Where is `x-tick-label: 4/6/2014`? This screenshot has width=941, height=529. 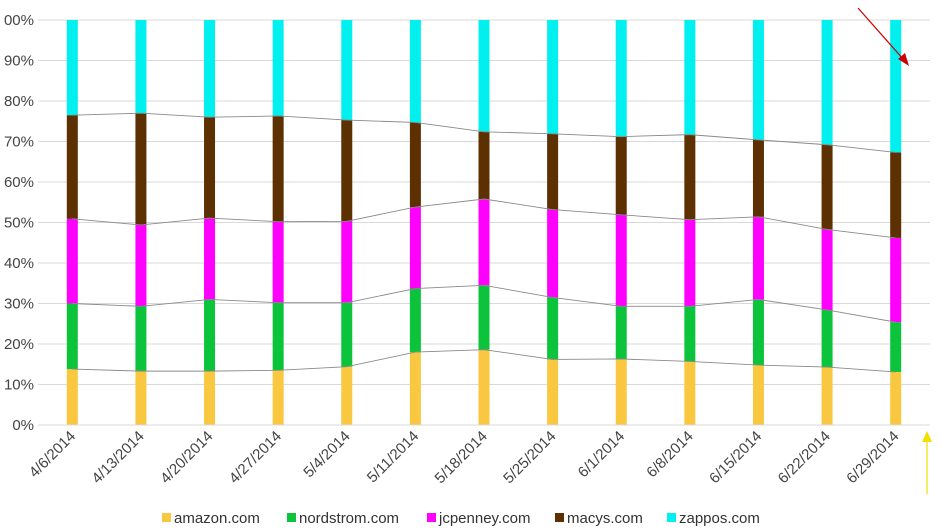
x-tick-label: 4/6/2014 is located at coordinates (52, 454).